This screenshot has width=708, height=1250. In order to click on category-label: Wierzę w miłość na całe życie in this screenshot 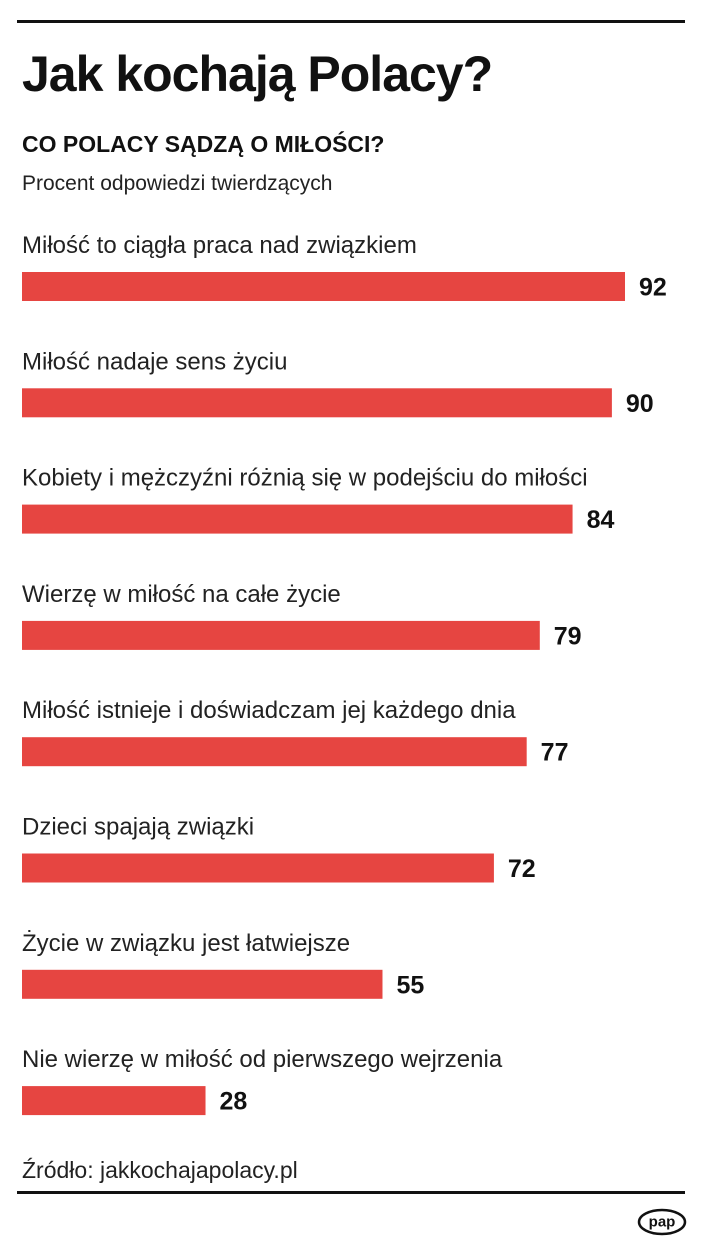, I will do `click(181, 594)`.